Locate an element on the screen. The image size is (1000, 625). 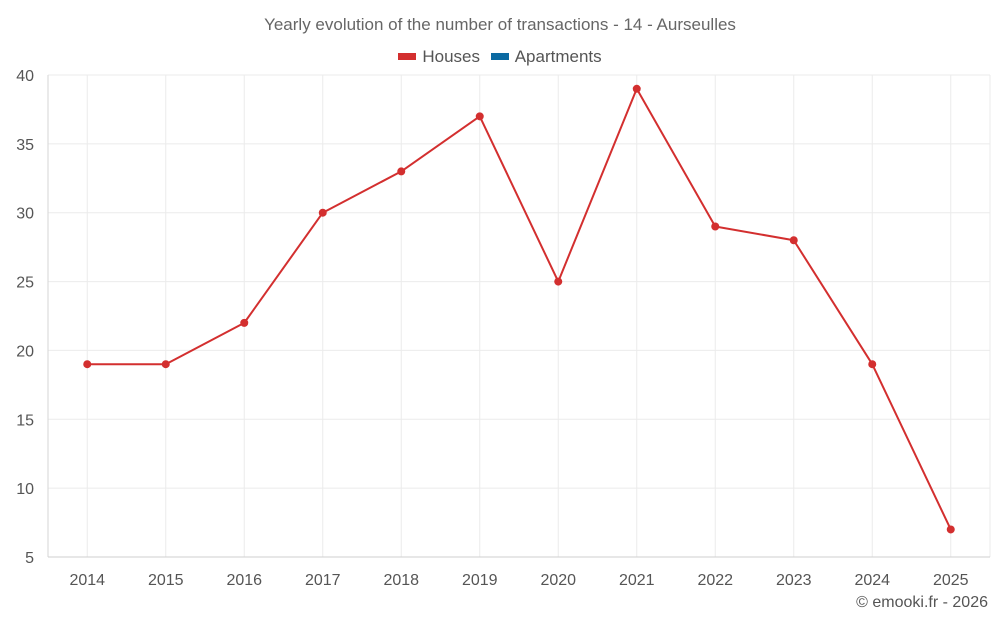
x-tick-label: 2022 is located at coordinates (715, 580).